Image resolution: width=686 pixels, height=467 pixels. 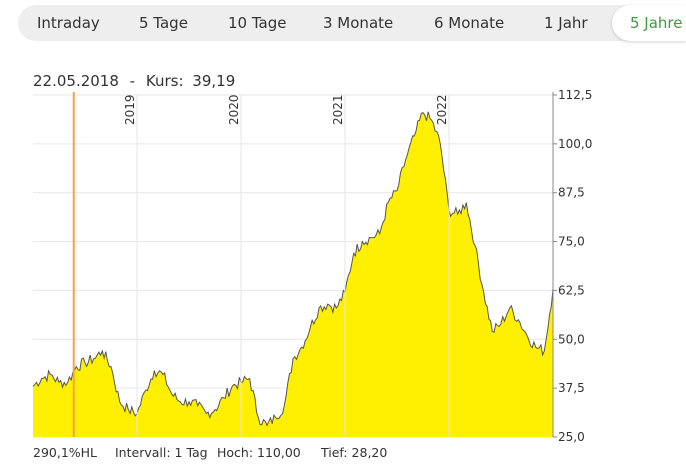 What do you see at coordinates (65, 452) in the screenshot?
I see `hl-percent: 290,1%HL` at bounding box center [65, 452].